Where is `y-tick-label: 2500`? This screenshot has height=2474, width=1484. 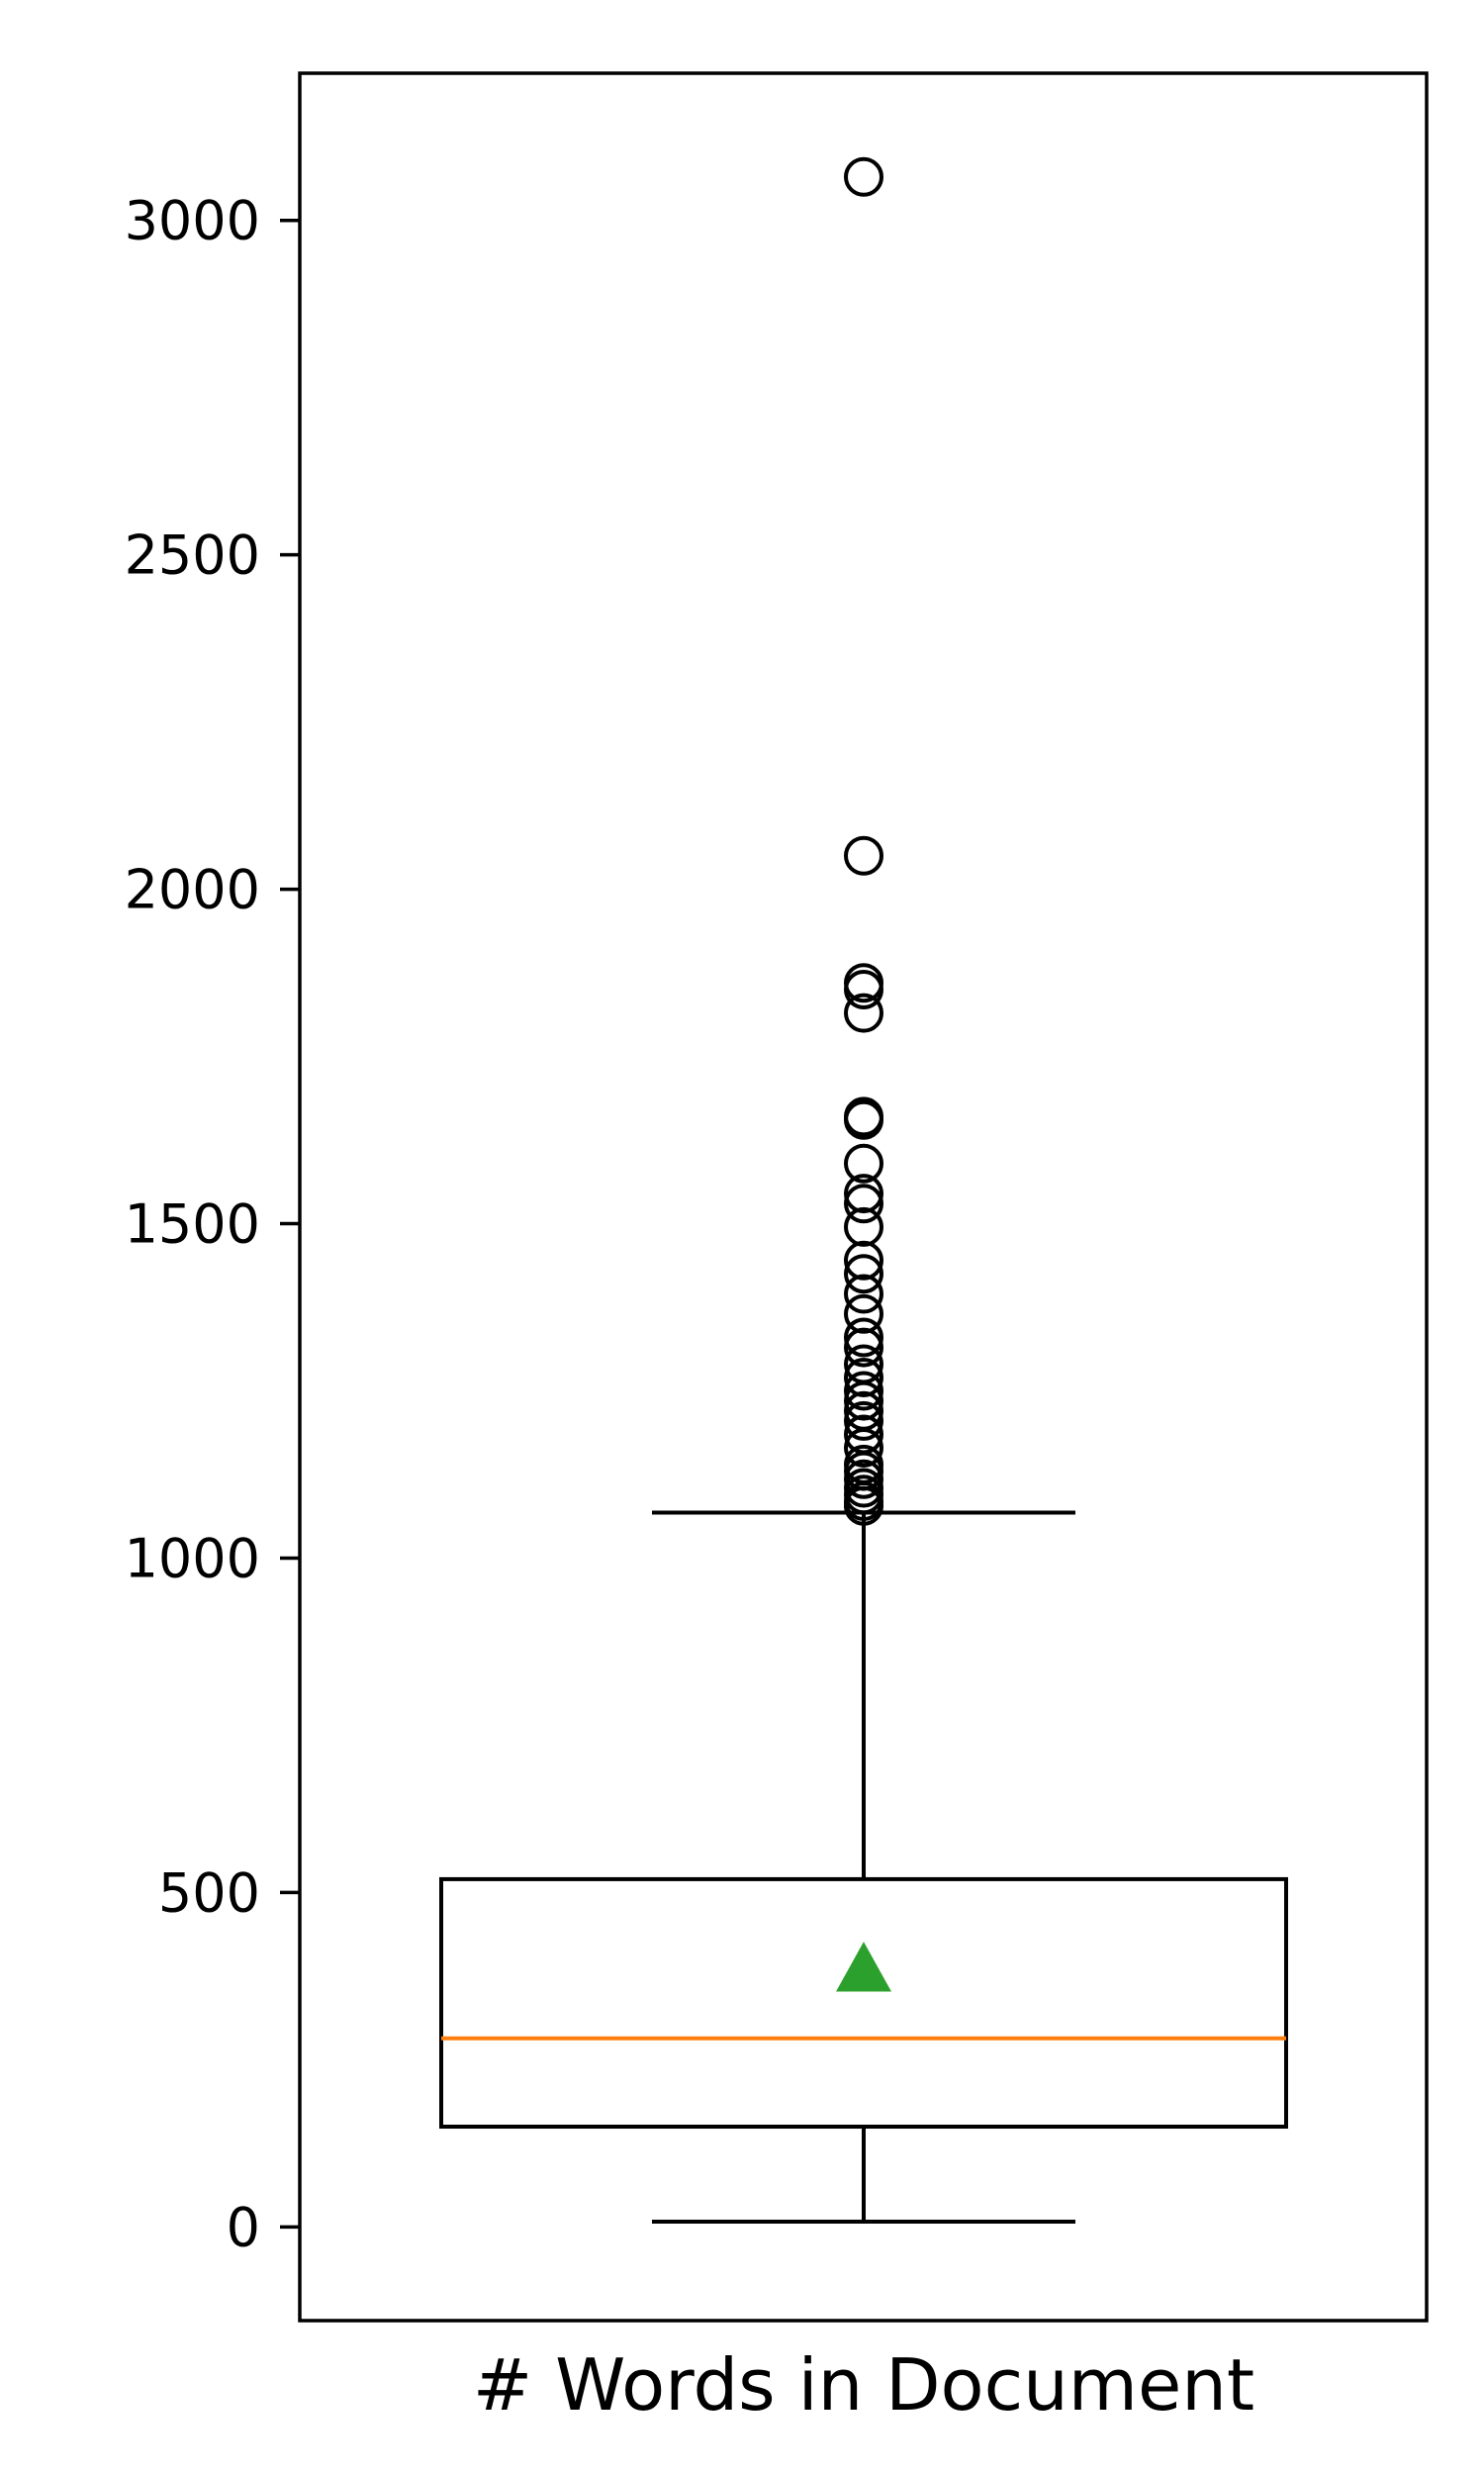 y-tick-label: 2500 is located at coordinates (192, 556).